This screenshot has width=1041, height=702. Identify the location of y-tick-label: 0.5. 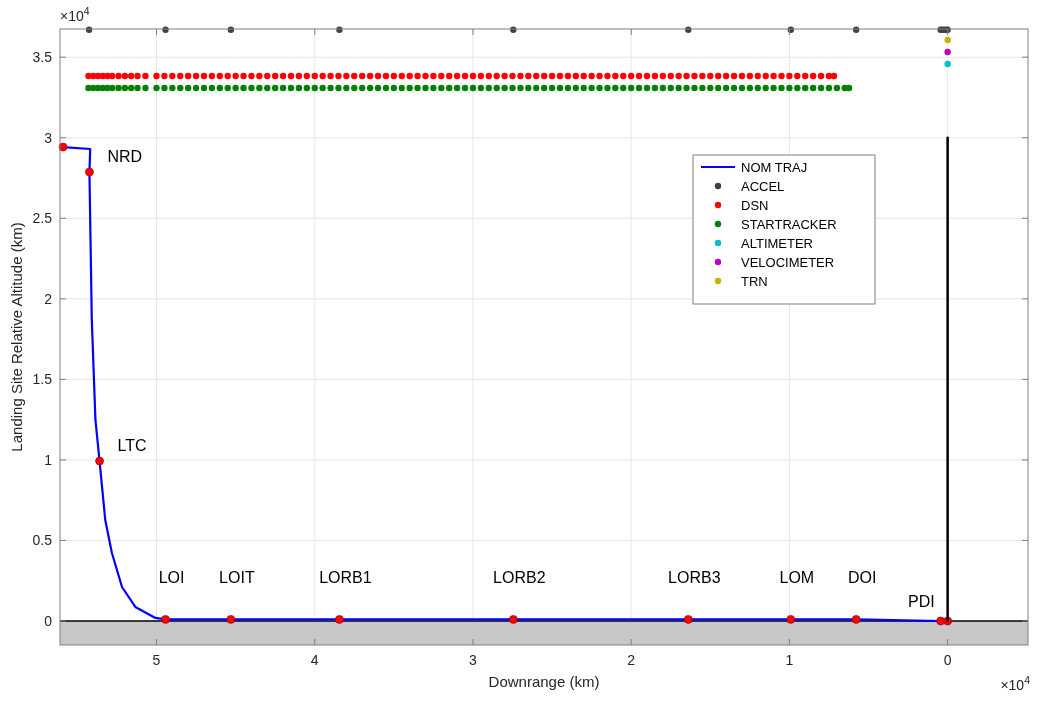
(42, 540).